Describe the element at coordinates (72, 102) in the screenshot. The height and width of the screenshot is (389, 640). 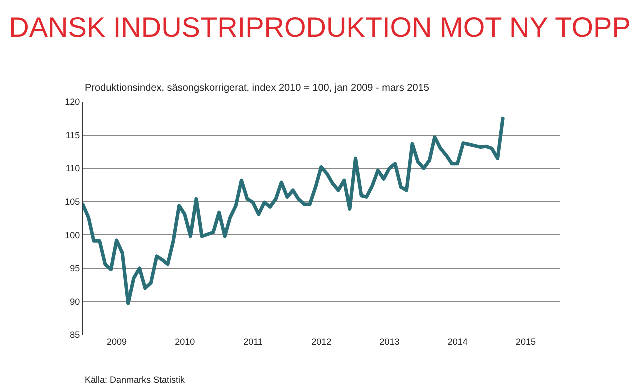
I see `y-tick-label: 120` at that location.